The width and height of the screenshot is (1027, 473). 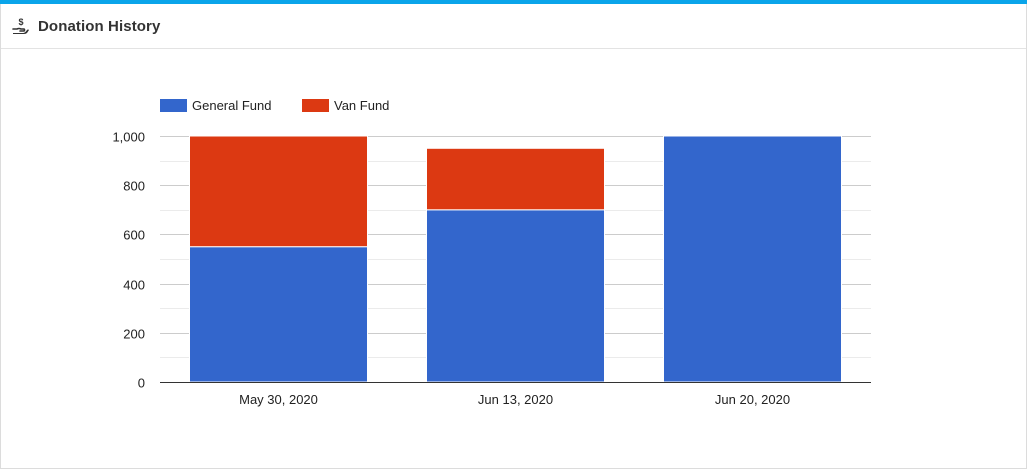 I want to click on legend-label: Van Fund, so click(x=361, y=105).